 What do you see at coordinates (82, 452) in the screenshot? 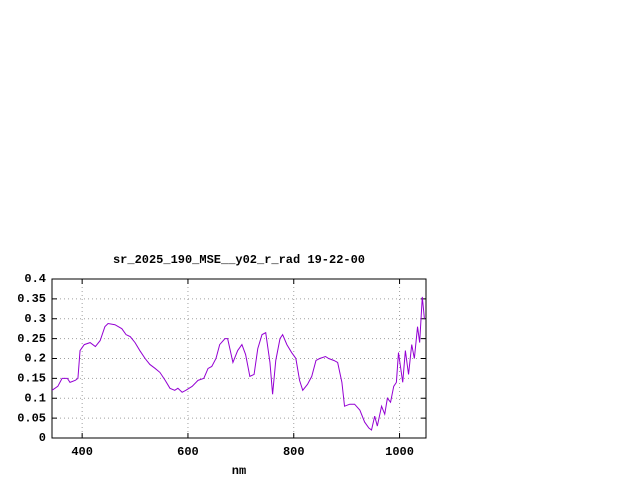
I see `x-tick-label: 400` at bounding box center [82, 452].